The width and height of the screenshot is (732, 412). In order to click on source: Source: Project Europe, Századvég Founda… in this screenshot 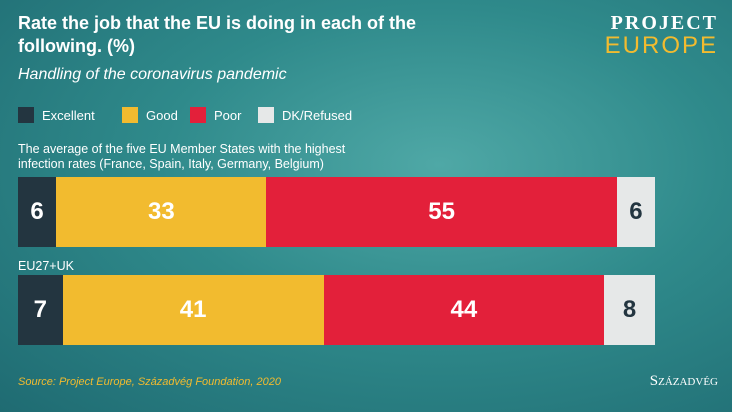, I will do `click(149, 382)`.